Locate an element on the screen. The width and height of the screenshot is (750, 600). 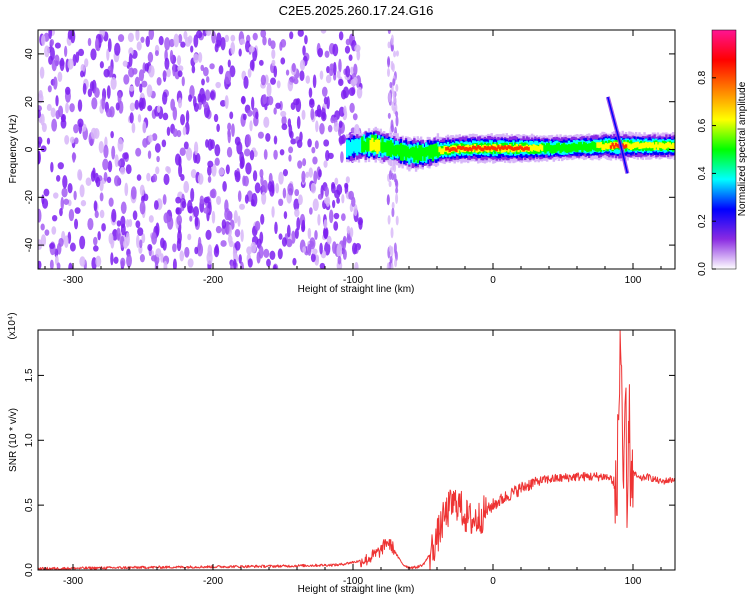
x-tick-label: -200 is located at coordinates (213, 280).